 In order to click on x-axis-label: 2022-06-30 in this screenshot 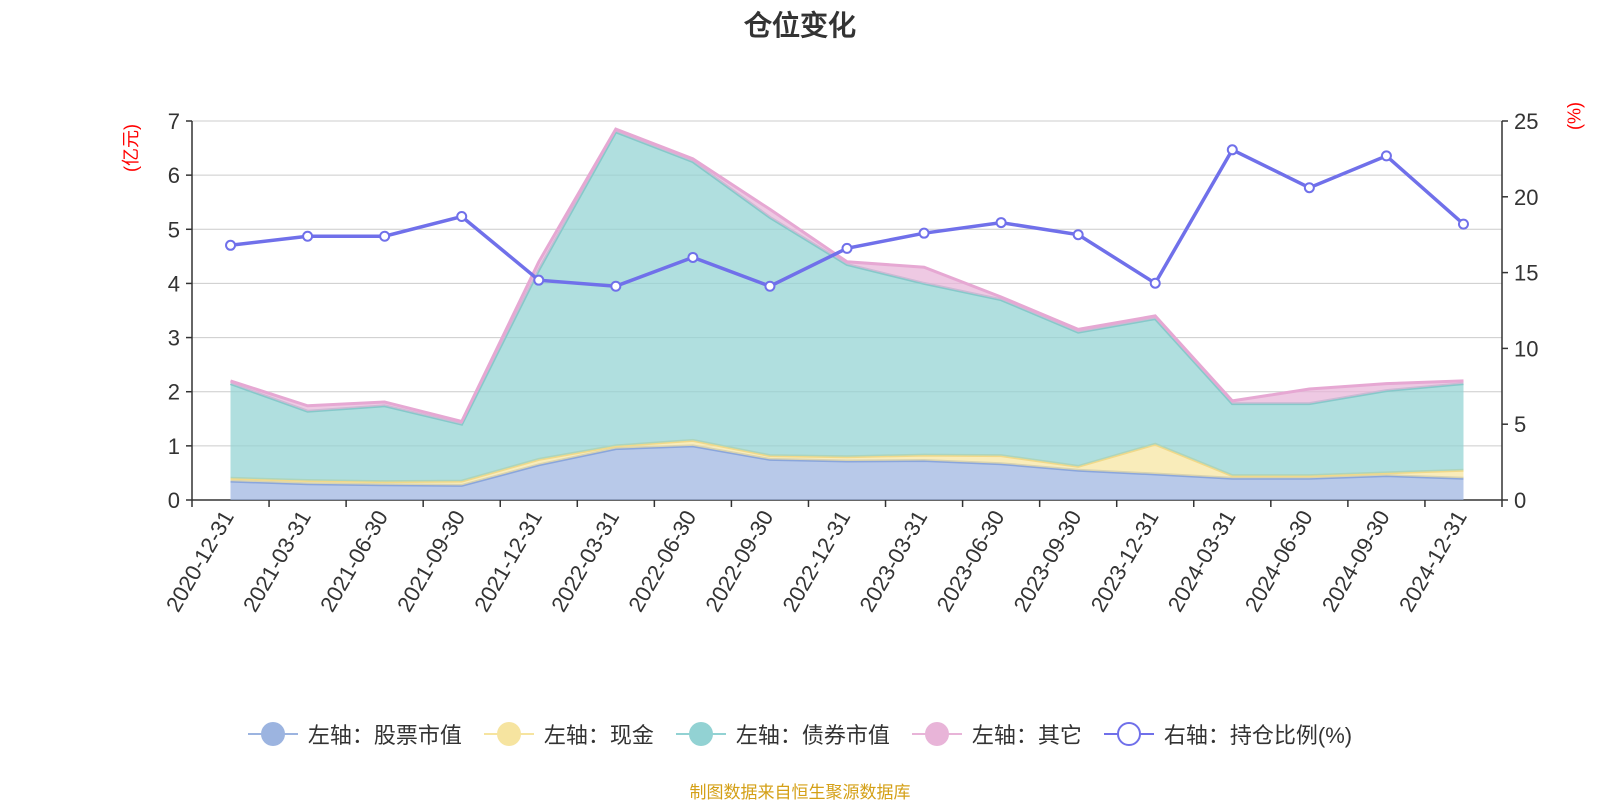, I will do `click(662, 561)`.